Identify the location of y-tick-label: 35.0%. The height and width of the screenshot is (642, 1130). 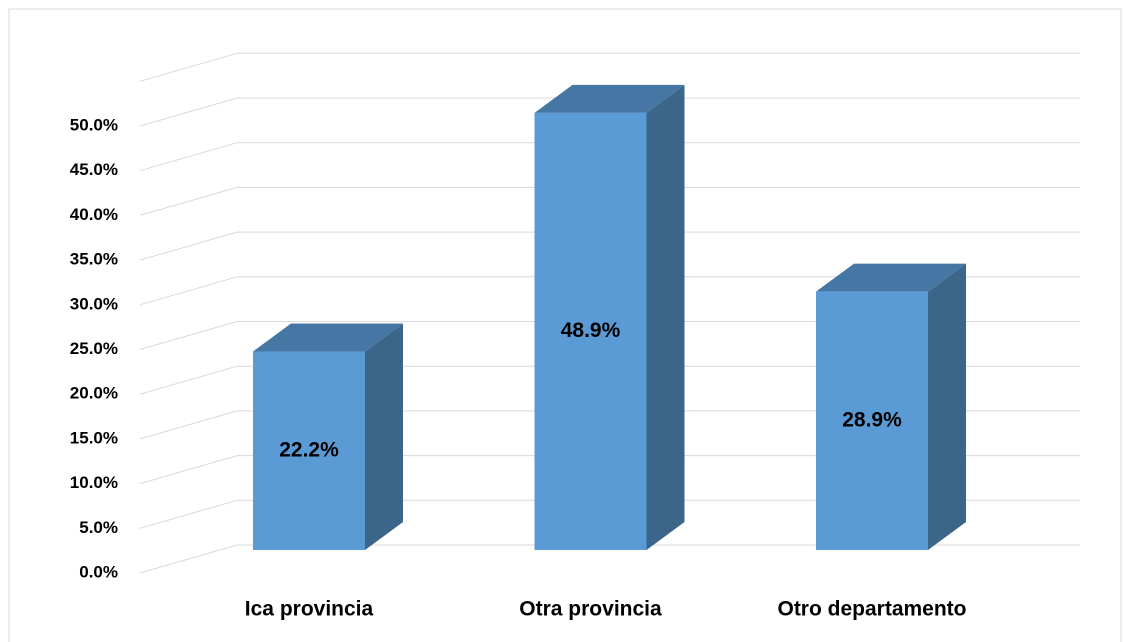
(94, 259).